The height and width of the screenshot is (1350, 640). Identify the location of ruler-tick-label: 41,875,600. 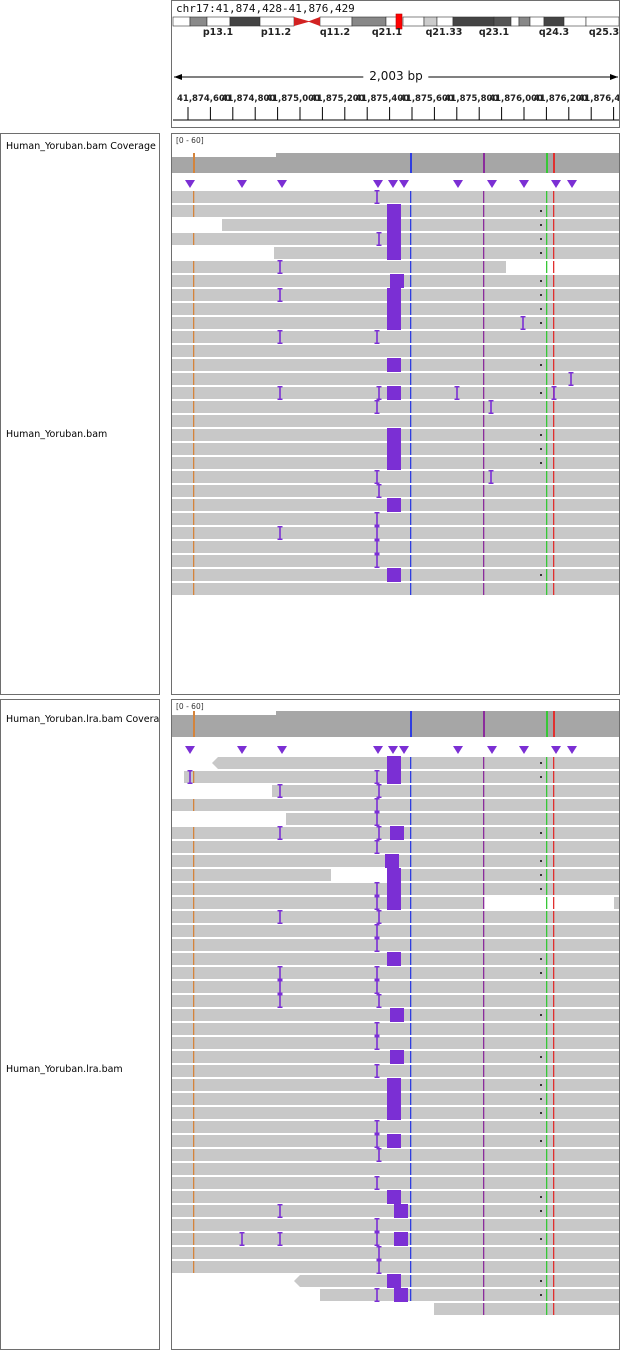
(427, 99).